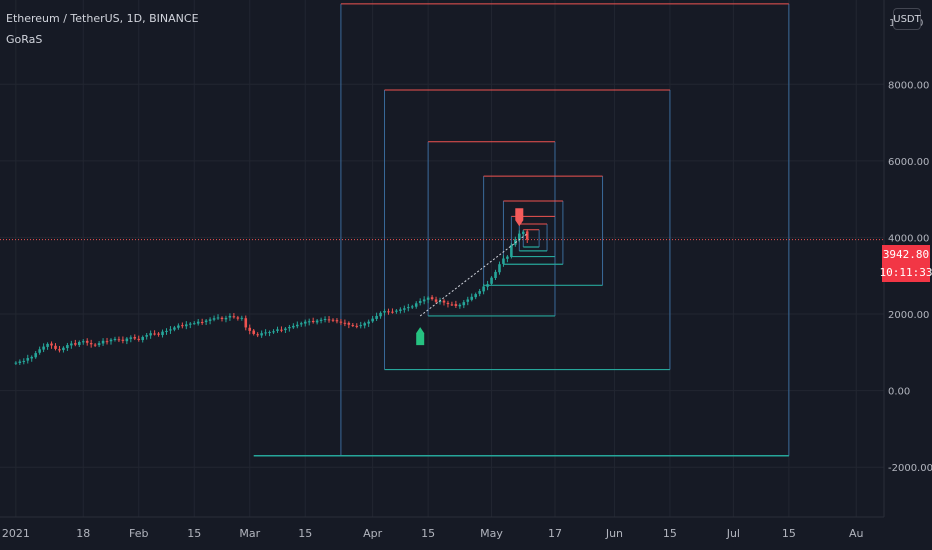 The height and width of the screenshot is (550, 932). I want to click on currency-button: USDT, so click(907, 19).